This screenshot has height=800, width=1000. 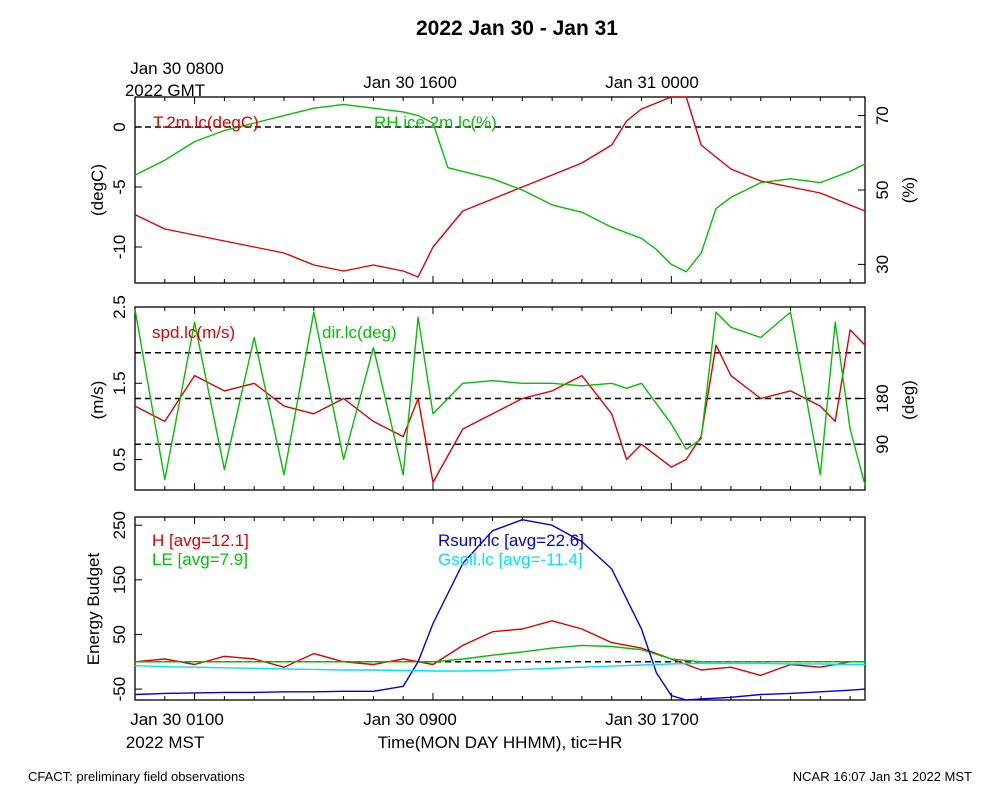 I want to click on y2-axis-label-percent: (%), so click(x=908, y=190).